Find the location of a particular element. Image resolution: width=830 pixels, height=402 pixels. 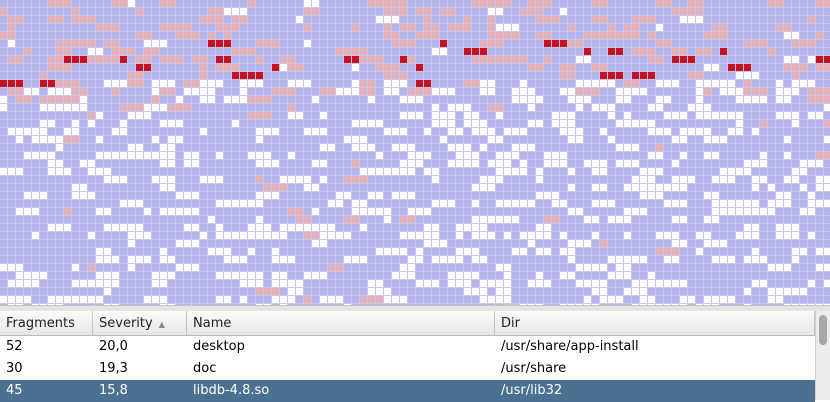

column-header: Dir is located at coordinates (655, 323).